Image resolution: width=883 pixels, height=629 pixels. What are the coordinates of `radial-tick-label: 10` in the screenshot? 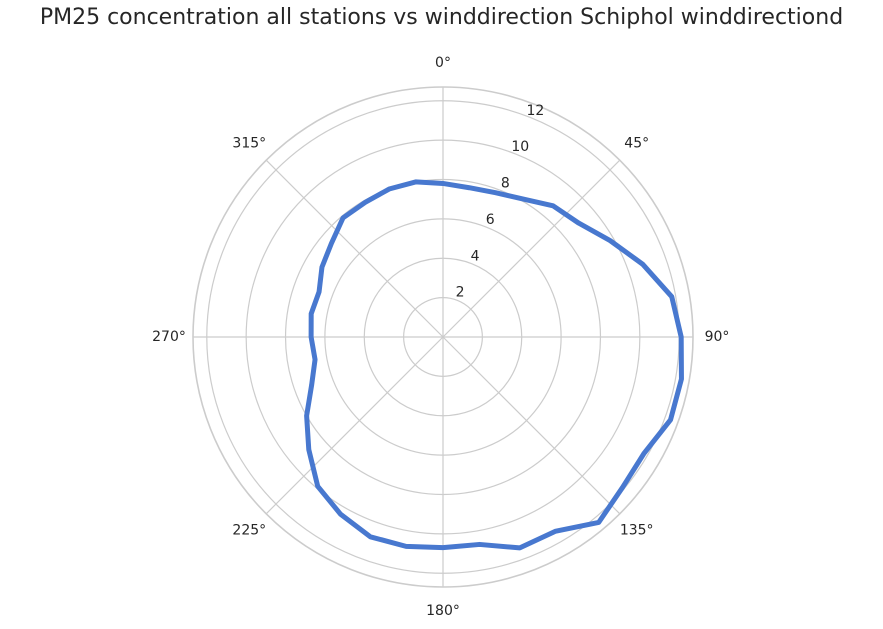 It's located at (520, 147).